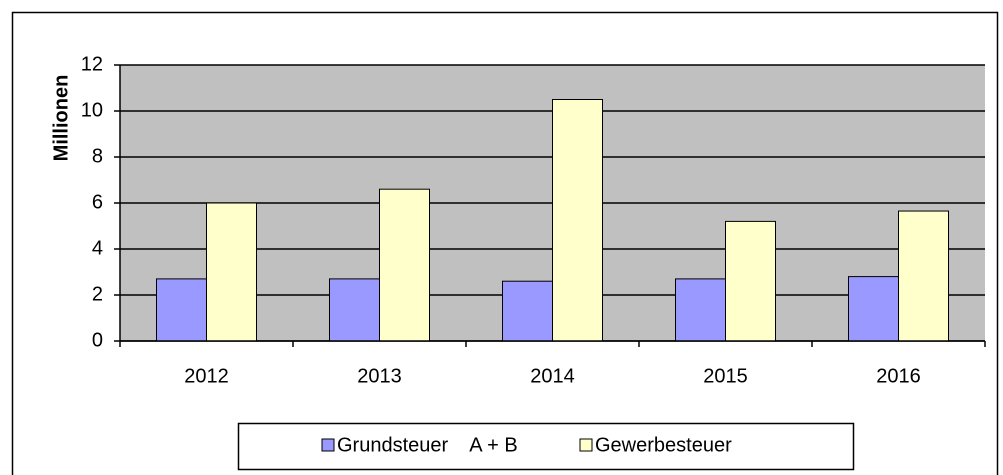 Image resolution: width=1003 pixels, height=475 pixels. I want to click on y-tick-label: 4, so click(97, 248).